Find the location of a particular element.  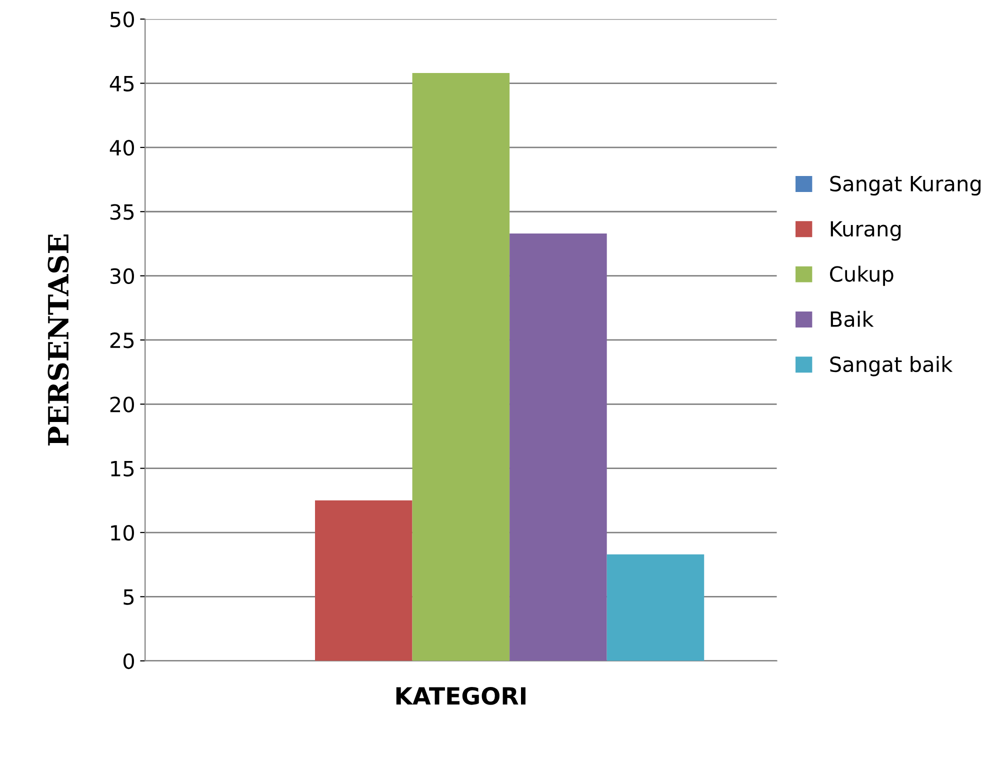

y-tick-label: 45 is located at coordinates (122, 84).